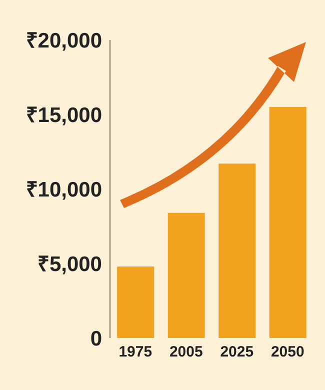 The width and height of the screenshot is (325, 390). Describe the element at coordinates (64, 40) in the screenshot. I see `y-tick-label: ₹20,000` at that location.